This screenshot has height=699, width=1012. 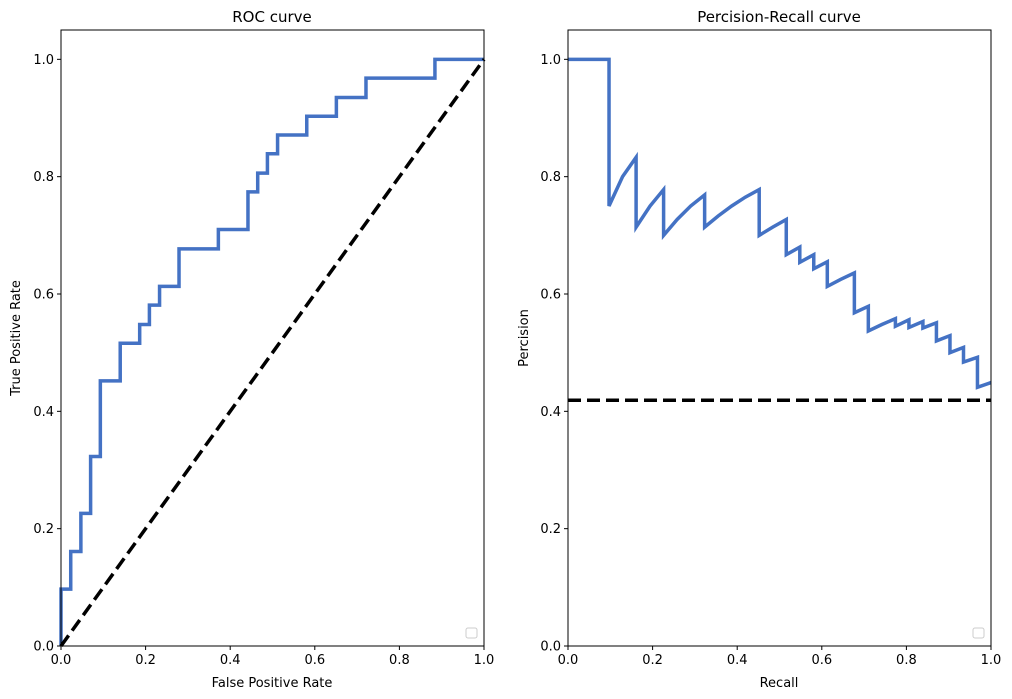 I want to click on pr-x-tick-label-5: 1.0, so click(x=991, y=660).